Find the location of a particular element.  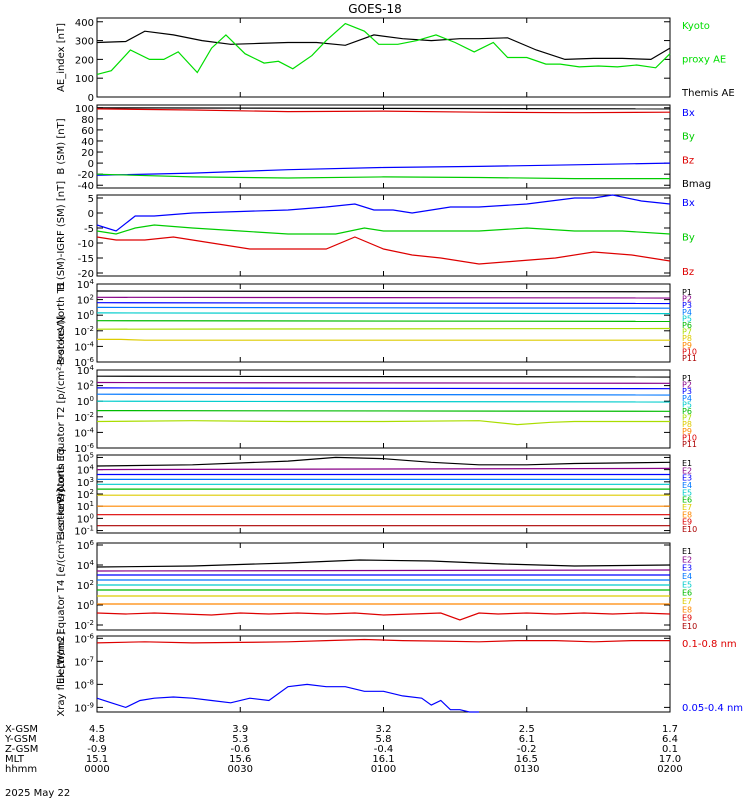

legend-entry: E1 is located at coordinates (687, 463).